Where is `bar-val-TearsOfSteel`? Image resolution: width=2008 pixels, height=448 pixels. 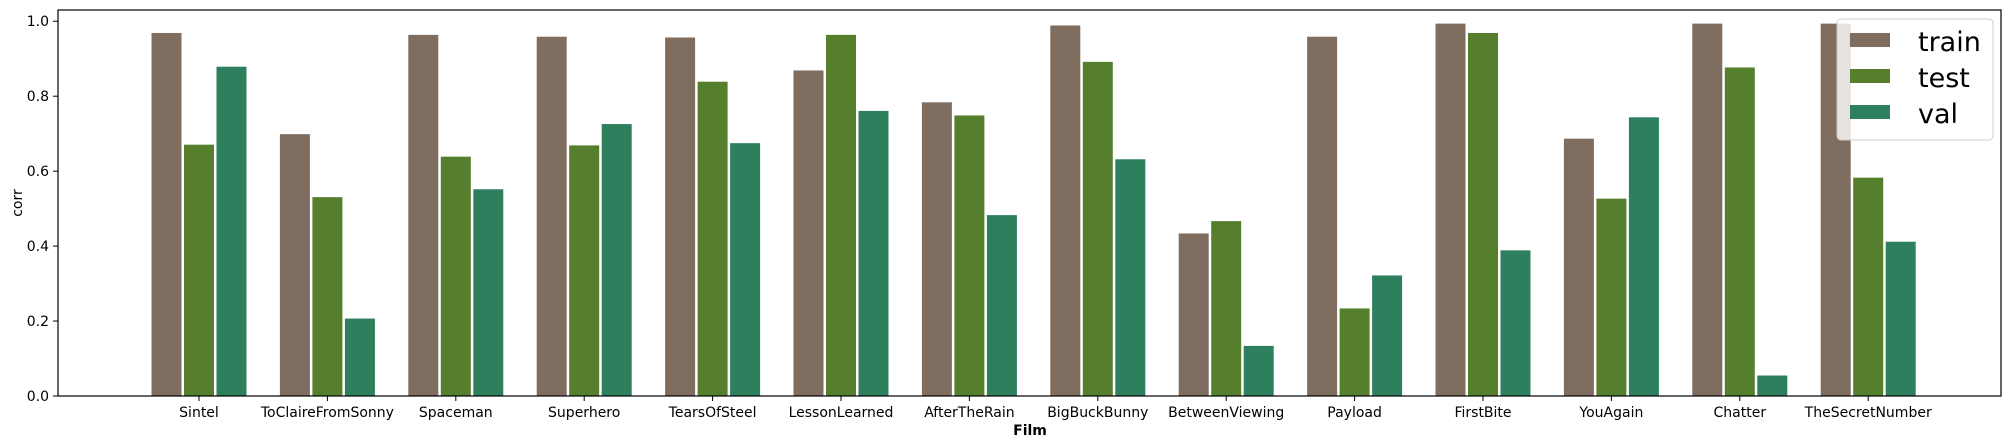 bar-val-TearsOfSteel is located at coordinates (745, 269).